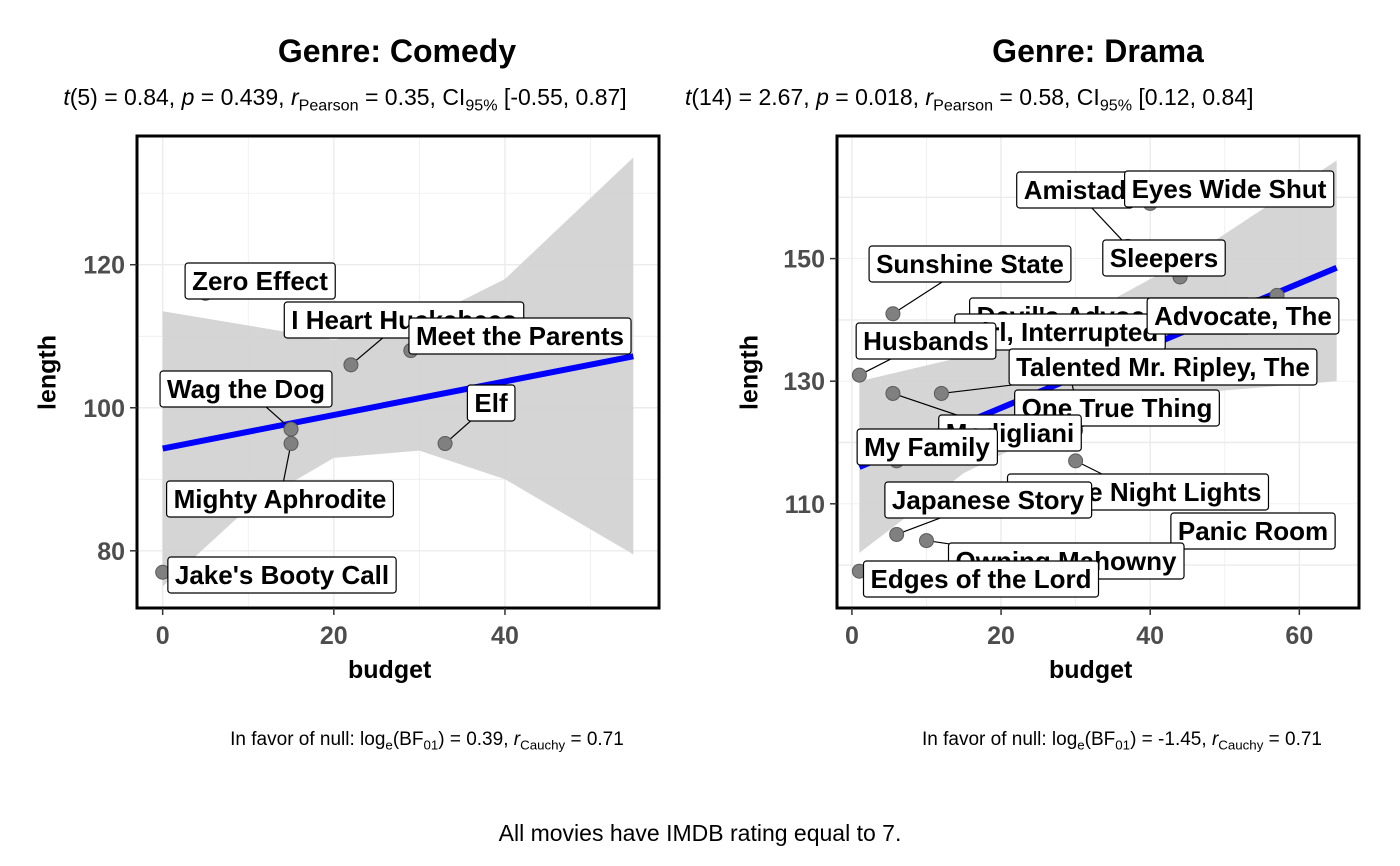 Image resolution: width=1400 pixels, height=866 pixels. I want to click on drama-y-tick-label: 150, so click(804, 260).